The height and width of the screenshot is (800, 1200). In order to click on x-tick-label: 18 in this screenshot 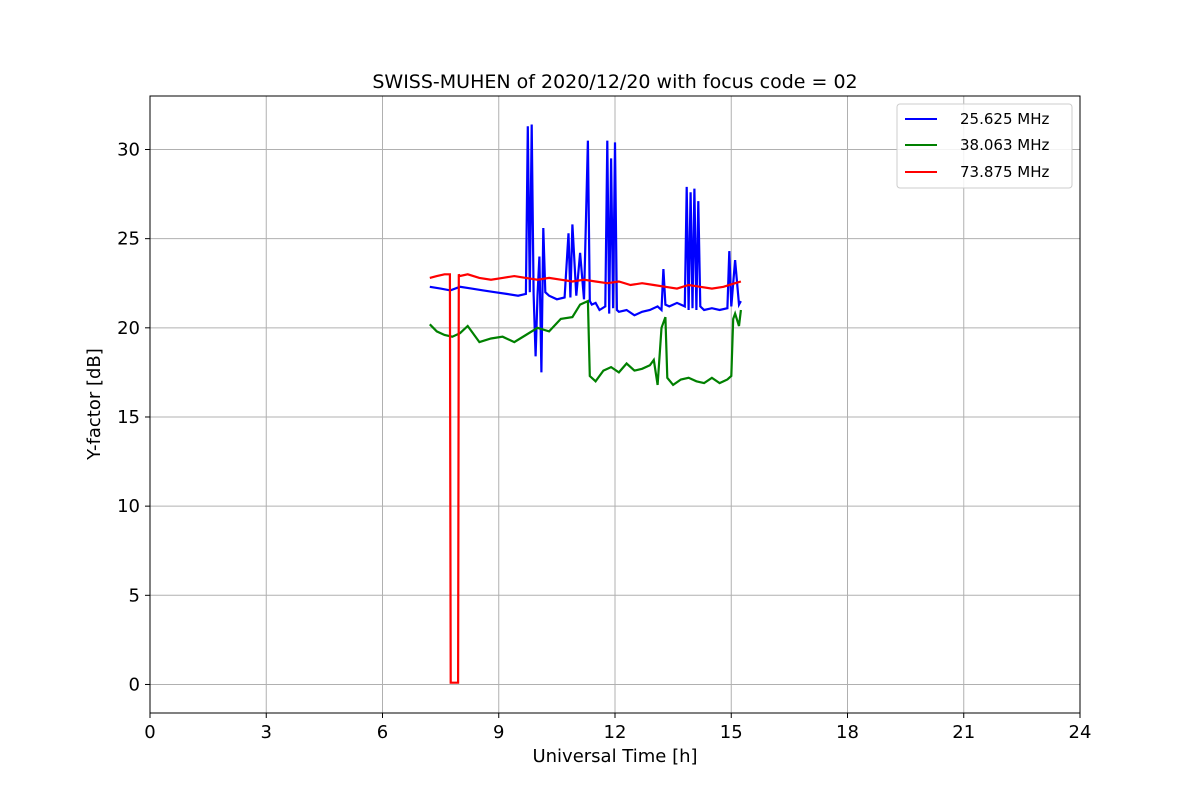, I will do `click(847, 732)`.